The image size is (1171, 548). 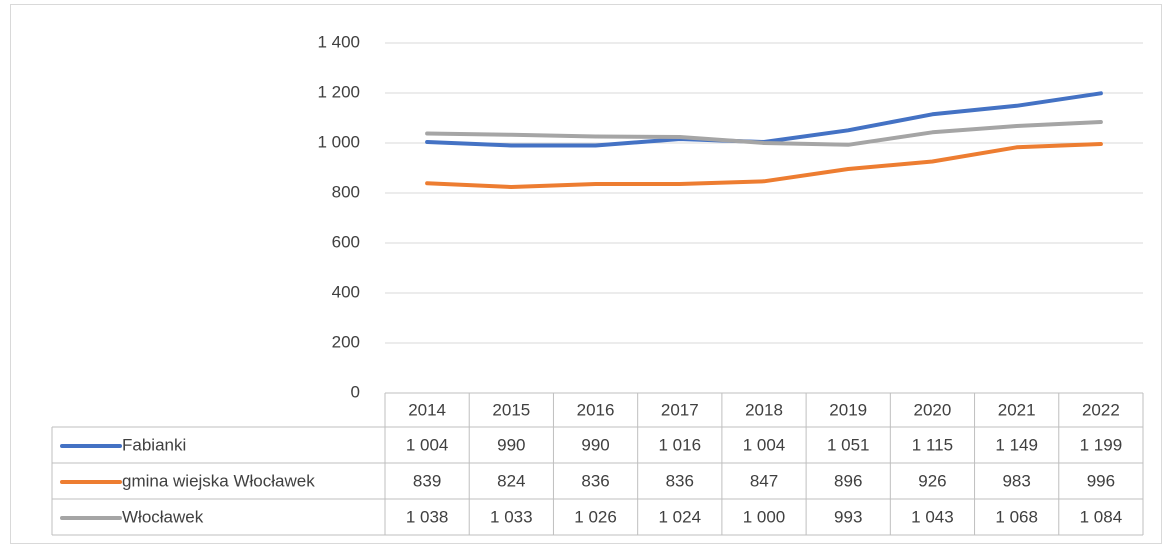 I want to click on table-value: 983, so click(x=1016, y=480).